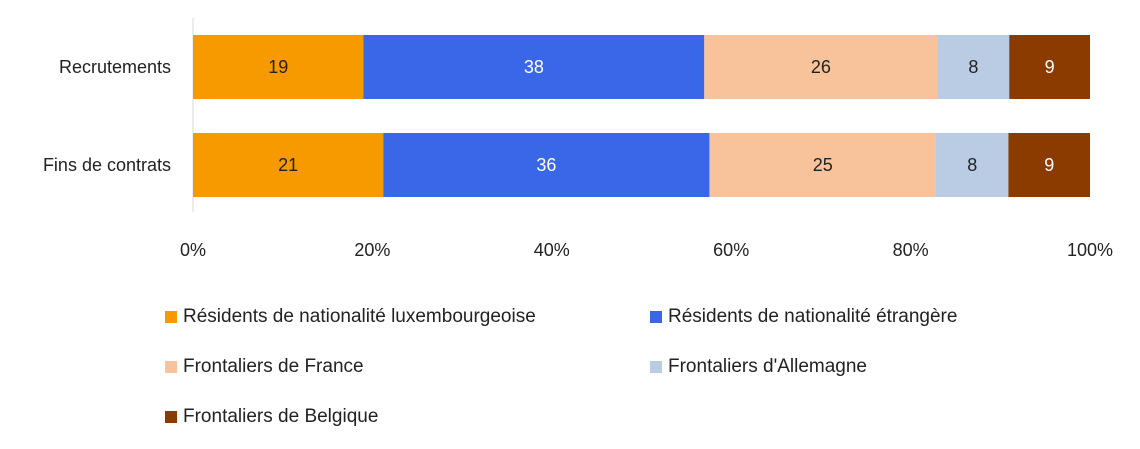  What do you see at coordinates (552, 250) in the screenshot?
I see `x-tick-label: 40%` at bounding box center [552, 250].